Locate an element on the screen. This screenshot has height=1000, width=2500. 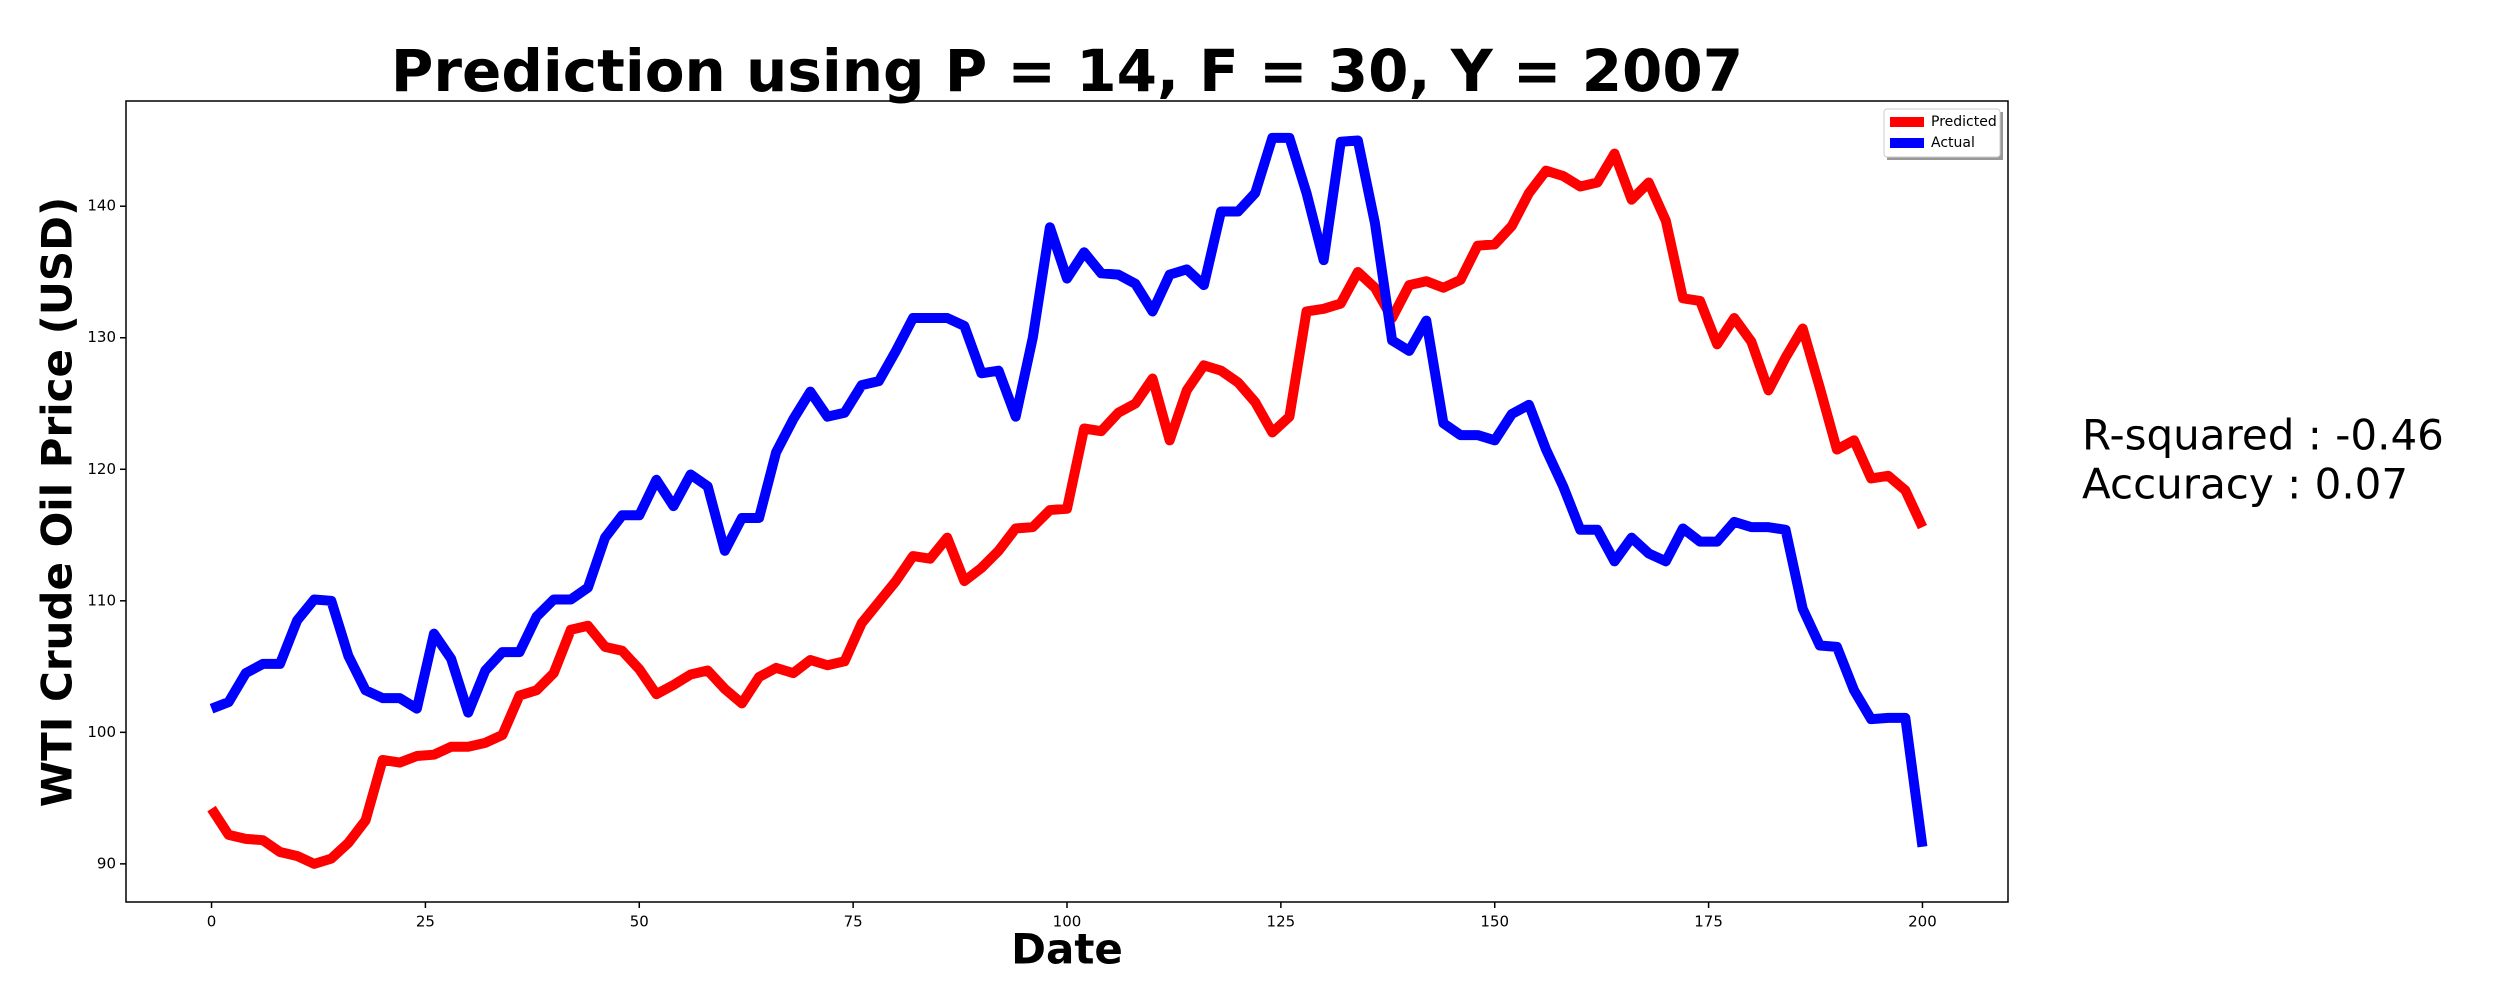
x-axis-label: Date is located at coordinates (1067, 949).